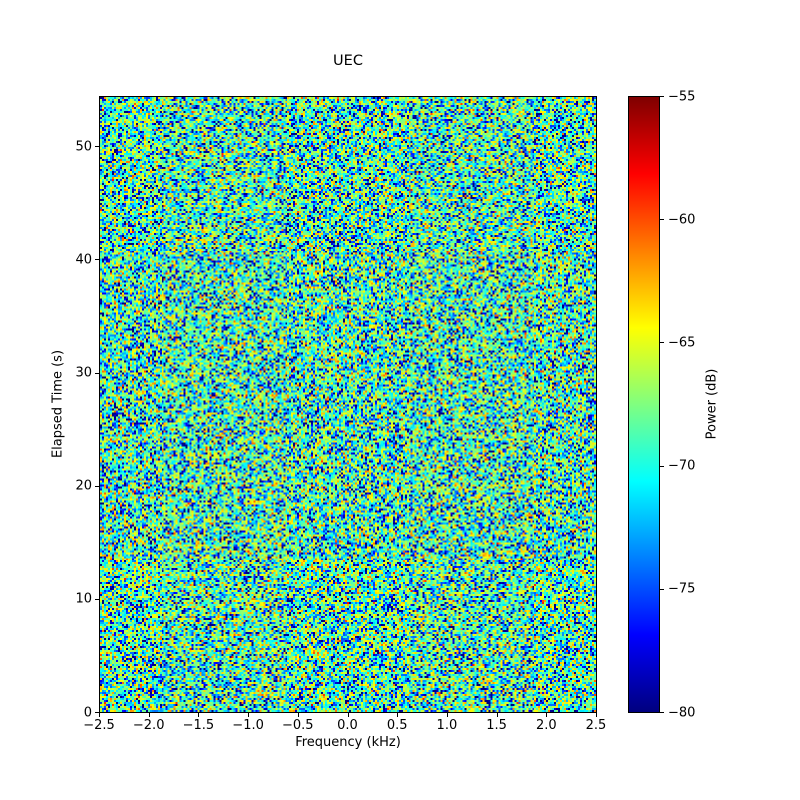 The height and width of the screenshot is (800, 800). What do you see at coordinates (83, 599) in the screenshot?
I see `y-tick-label: 10` at bounding box center [83, 599].